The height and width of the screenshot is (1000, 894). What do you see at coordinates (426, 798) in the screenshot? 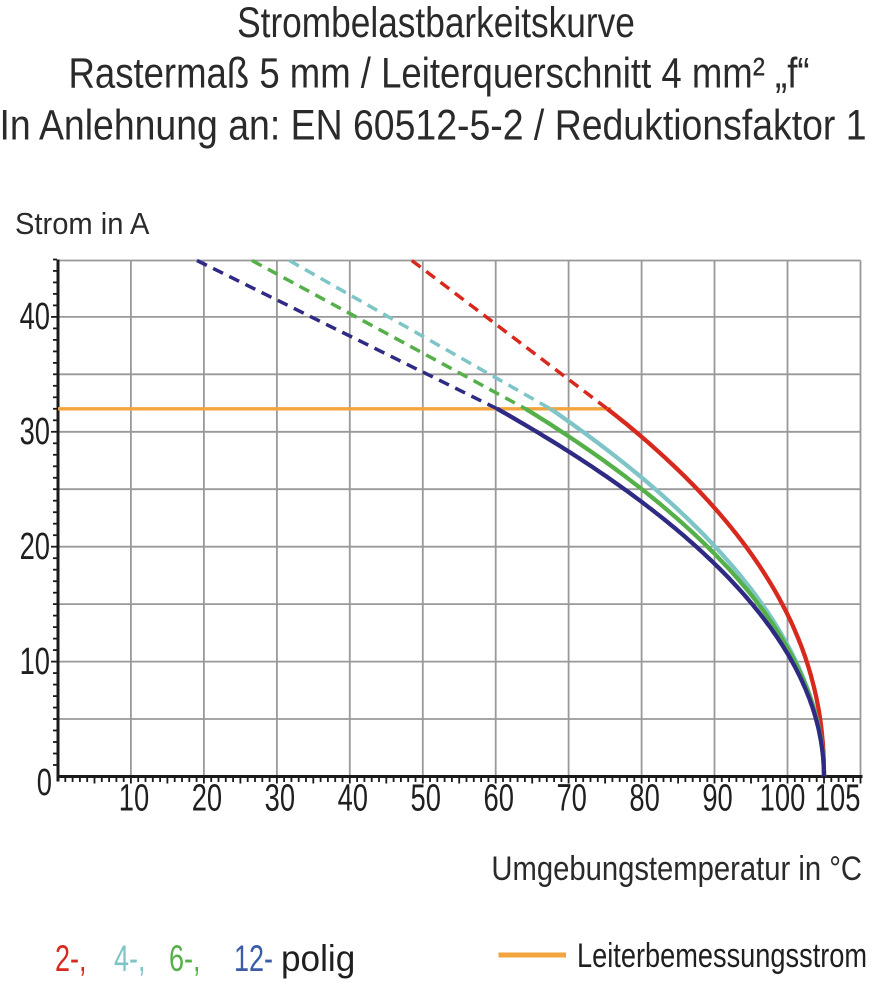
I see `svg-text: 50` at bounding box center [426, 798].